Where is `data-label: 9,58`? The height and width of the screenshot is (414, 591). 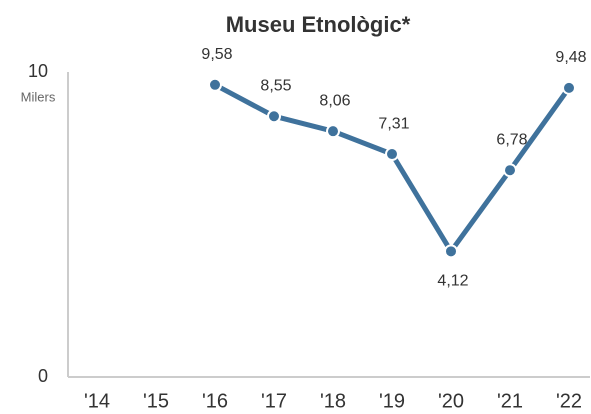
data-label: 9,58 is located at coordinates (216, 54).